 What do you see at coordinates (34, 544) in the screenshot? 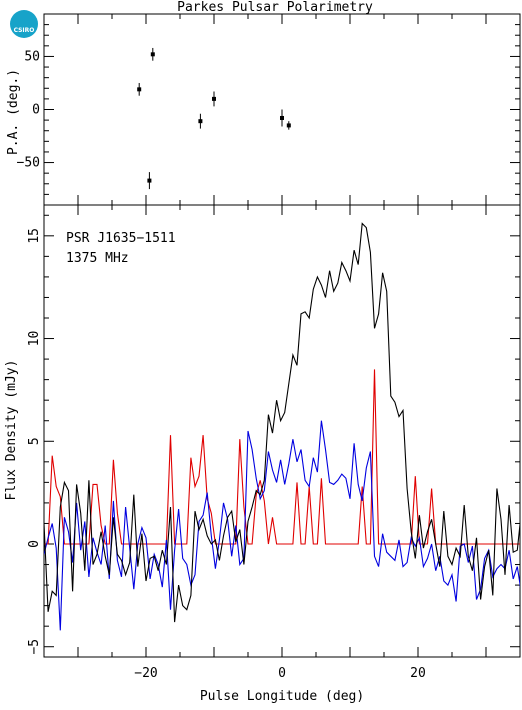
I see `flux-ytick-label: 0` at bounding box center [34, 544].